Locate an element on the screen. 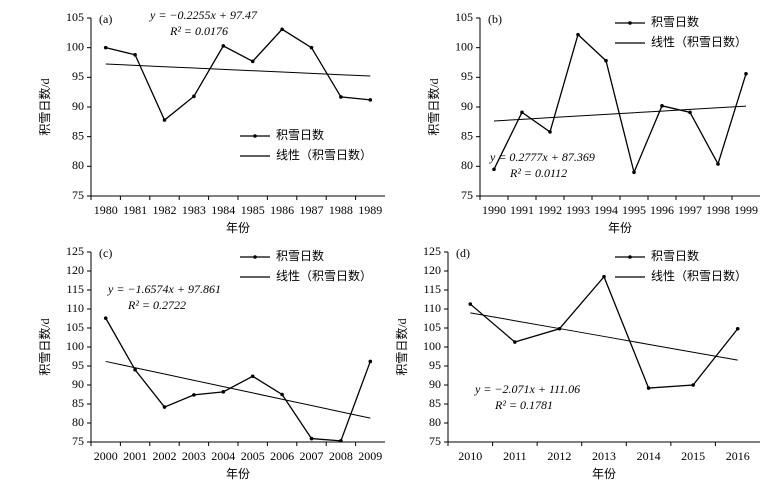 This screenshot has height=500, width=781. x-tick-label: 2002 is located at coordinates (165, 456).